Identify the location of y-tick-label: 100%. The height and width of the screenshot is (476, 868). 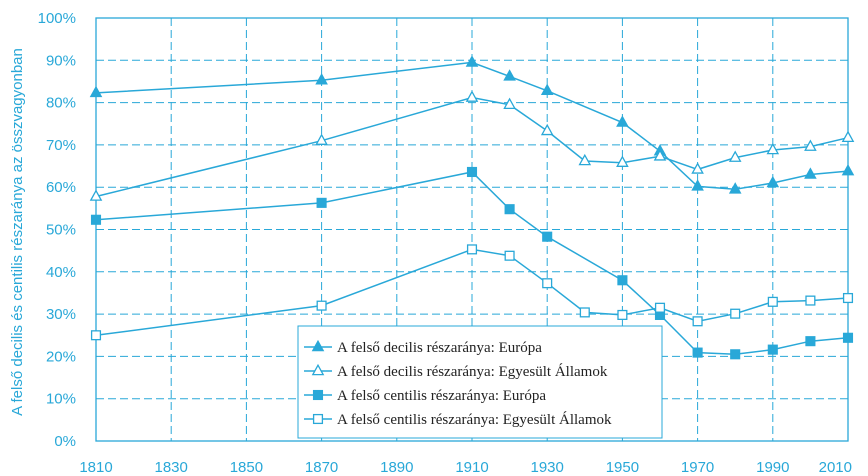
(57, 18).